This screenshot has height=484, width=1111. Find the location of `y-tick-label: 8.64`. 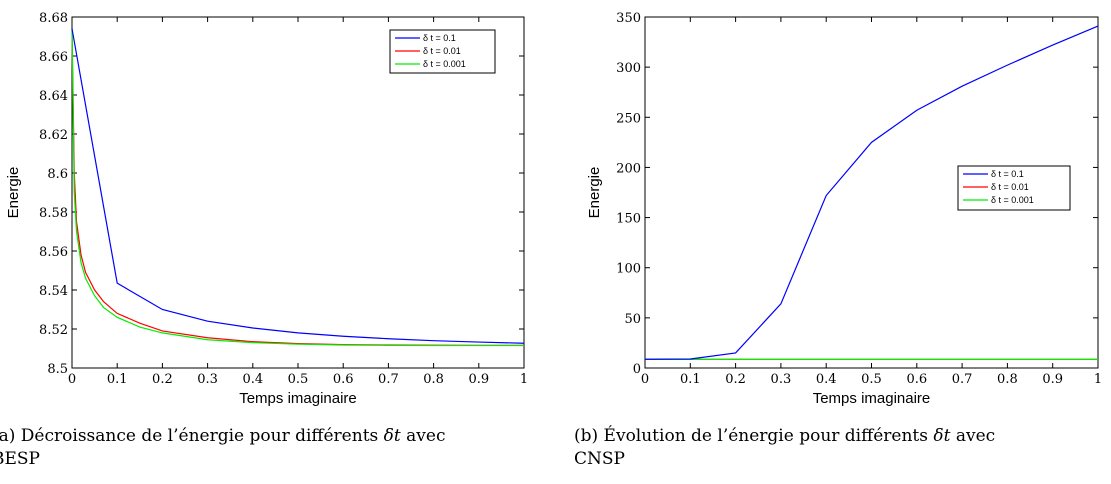

y-tick-label: 8.64 is located at coordinates (53, 96).